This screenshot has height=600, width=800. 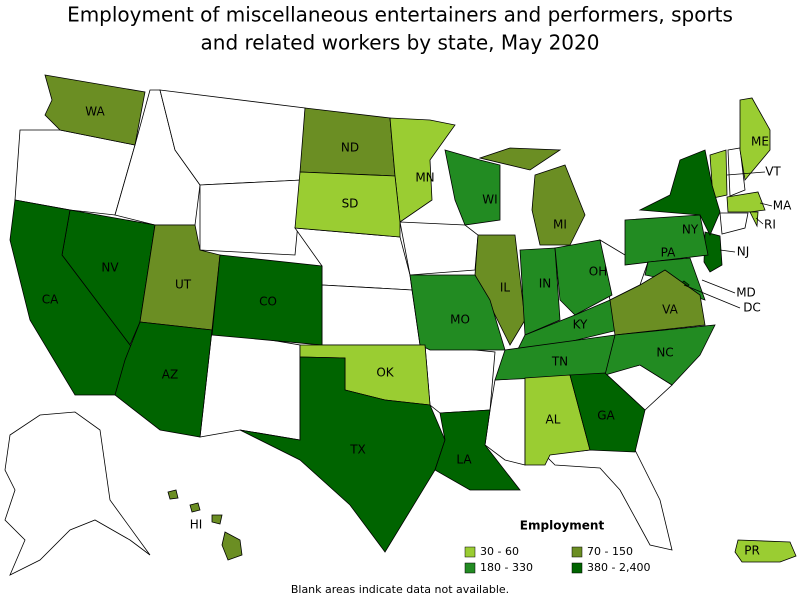 I want to click on state-label: MO, so click(x=460, y=320).